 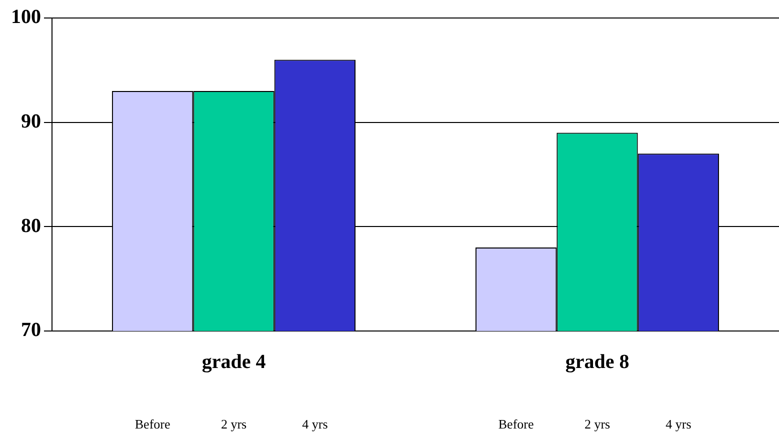 I want to click on series-label: 4 yrs, so click(x=679, y=424).